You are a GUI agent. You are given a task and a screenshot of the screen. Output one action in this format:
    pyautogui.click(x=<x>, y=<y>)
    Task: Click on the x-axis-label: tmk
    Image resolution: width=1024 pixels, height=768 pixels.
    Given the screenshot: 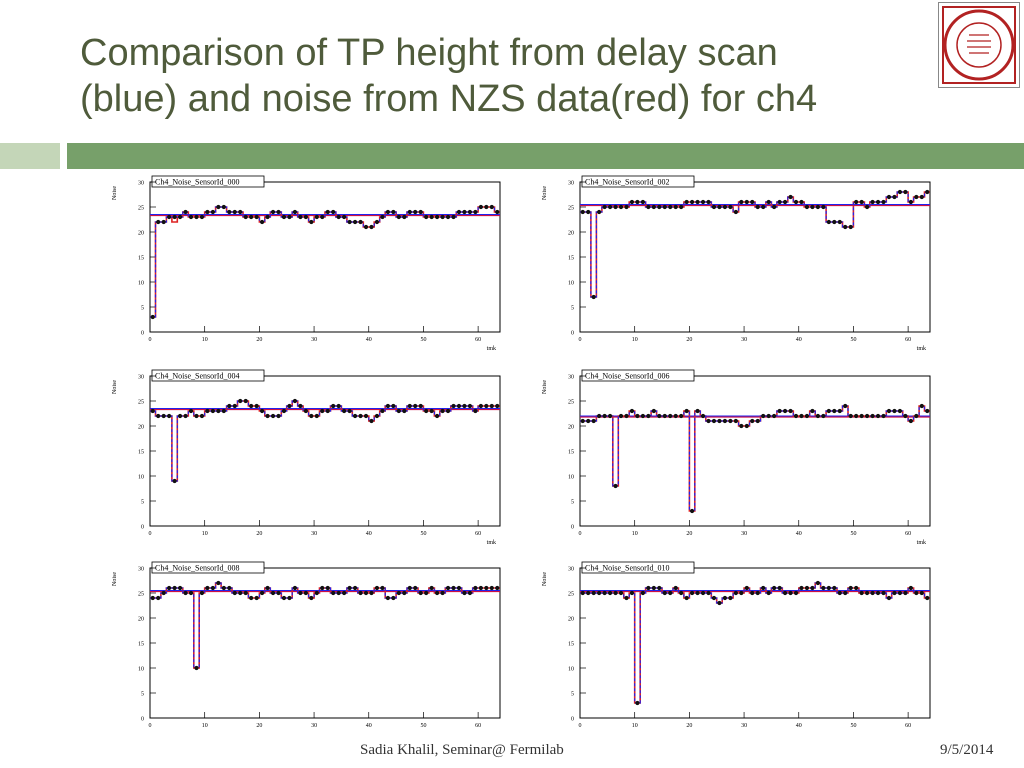 What is the action you would take?
    pyautogui.click(x=491, y=349)
    